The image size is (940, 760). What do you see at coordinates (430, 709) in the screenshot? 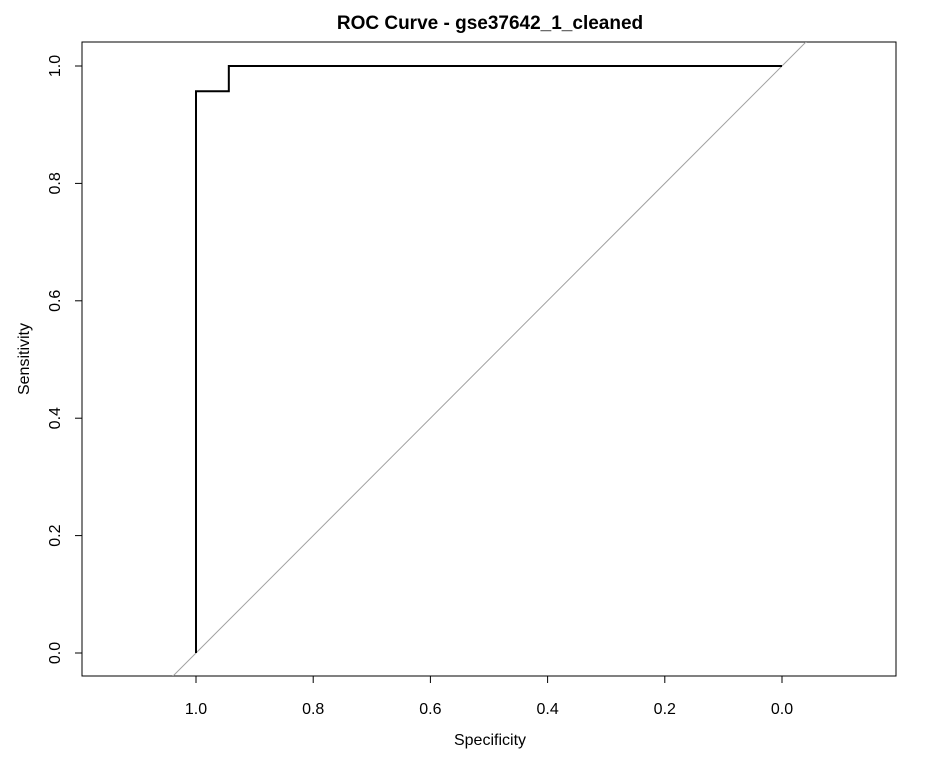
I see `x-tick-label: 0.6` at bounding box center [430, 709].